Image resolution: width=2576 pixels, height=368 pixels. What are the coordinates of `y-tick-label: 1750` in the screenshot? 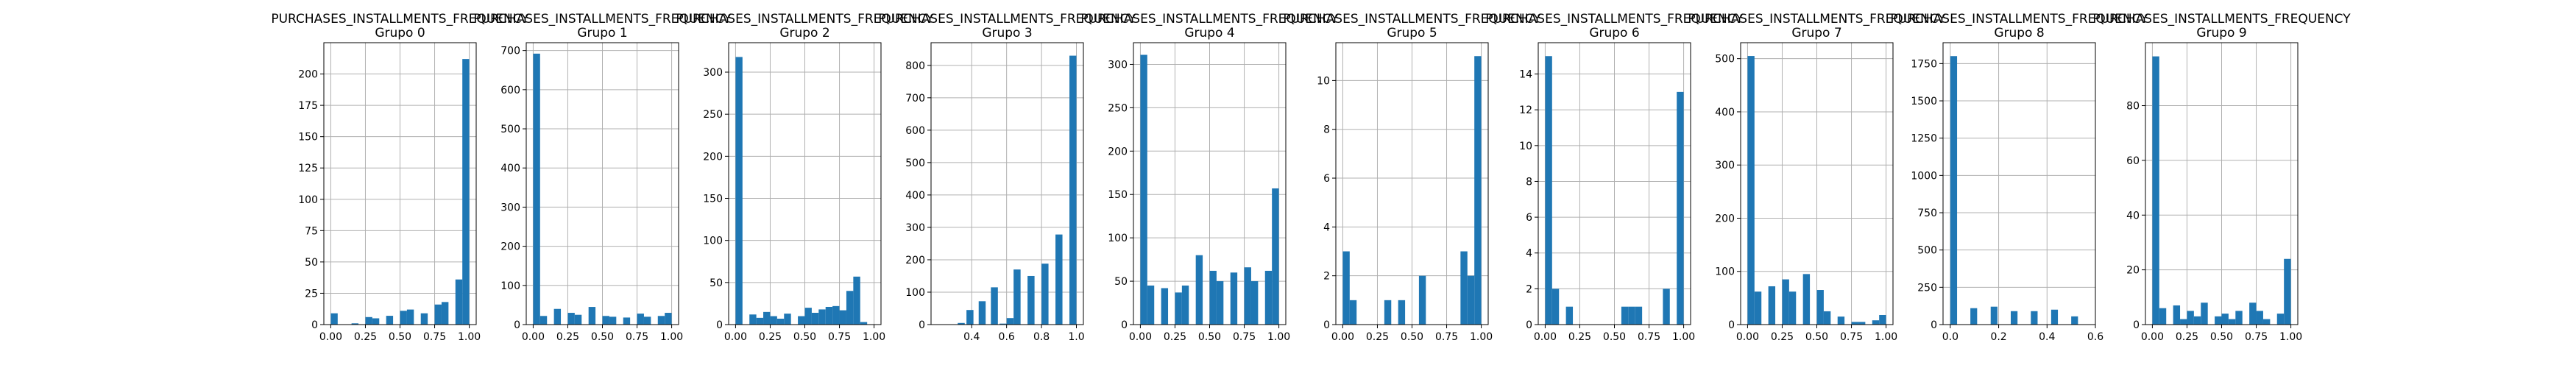 It's located at (1924, 64).